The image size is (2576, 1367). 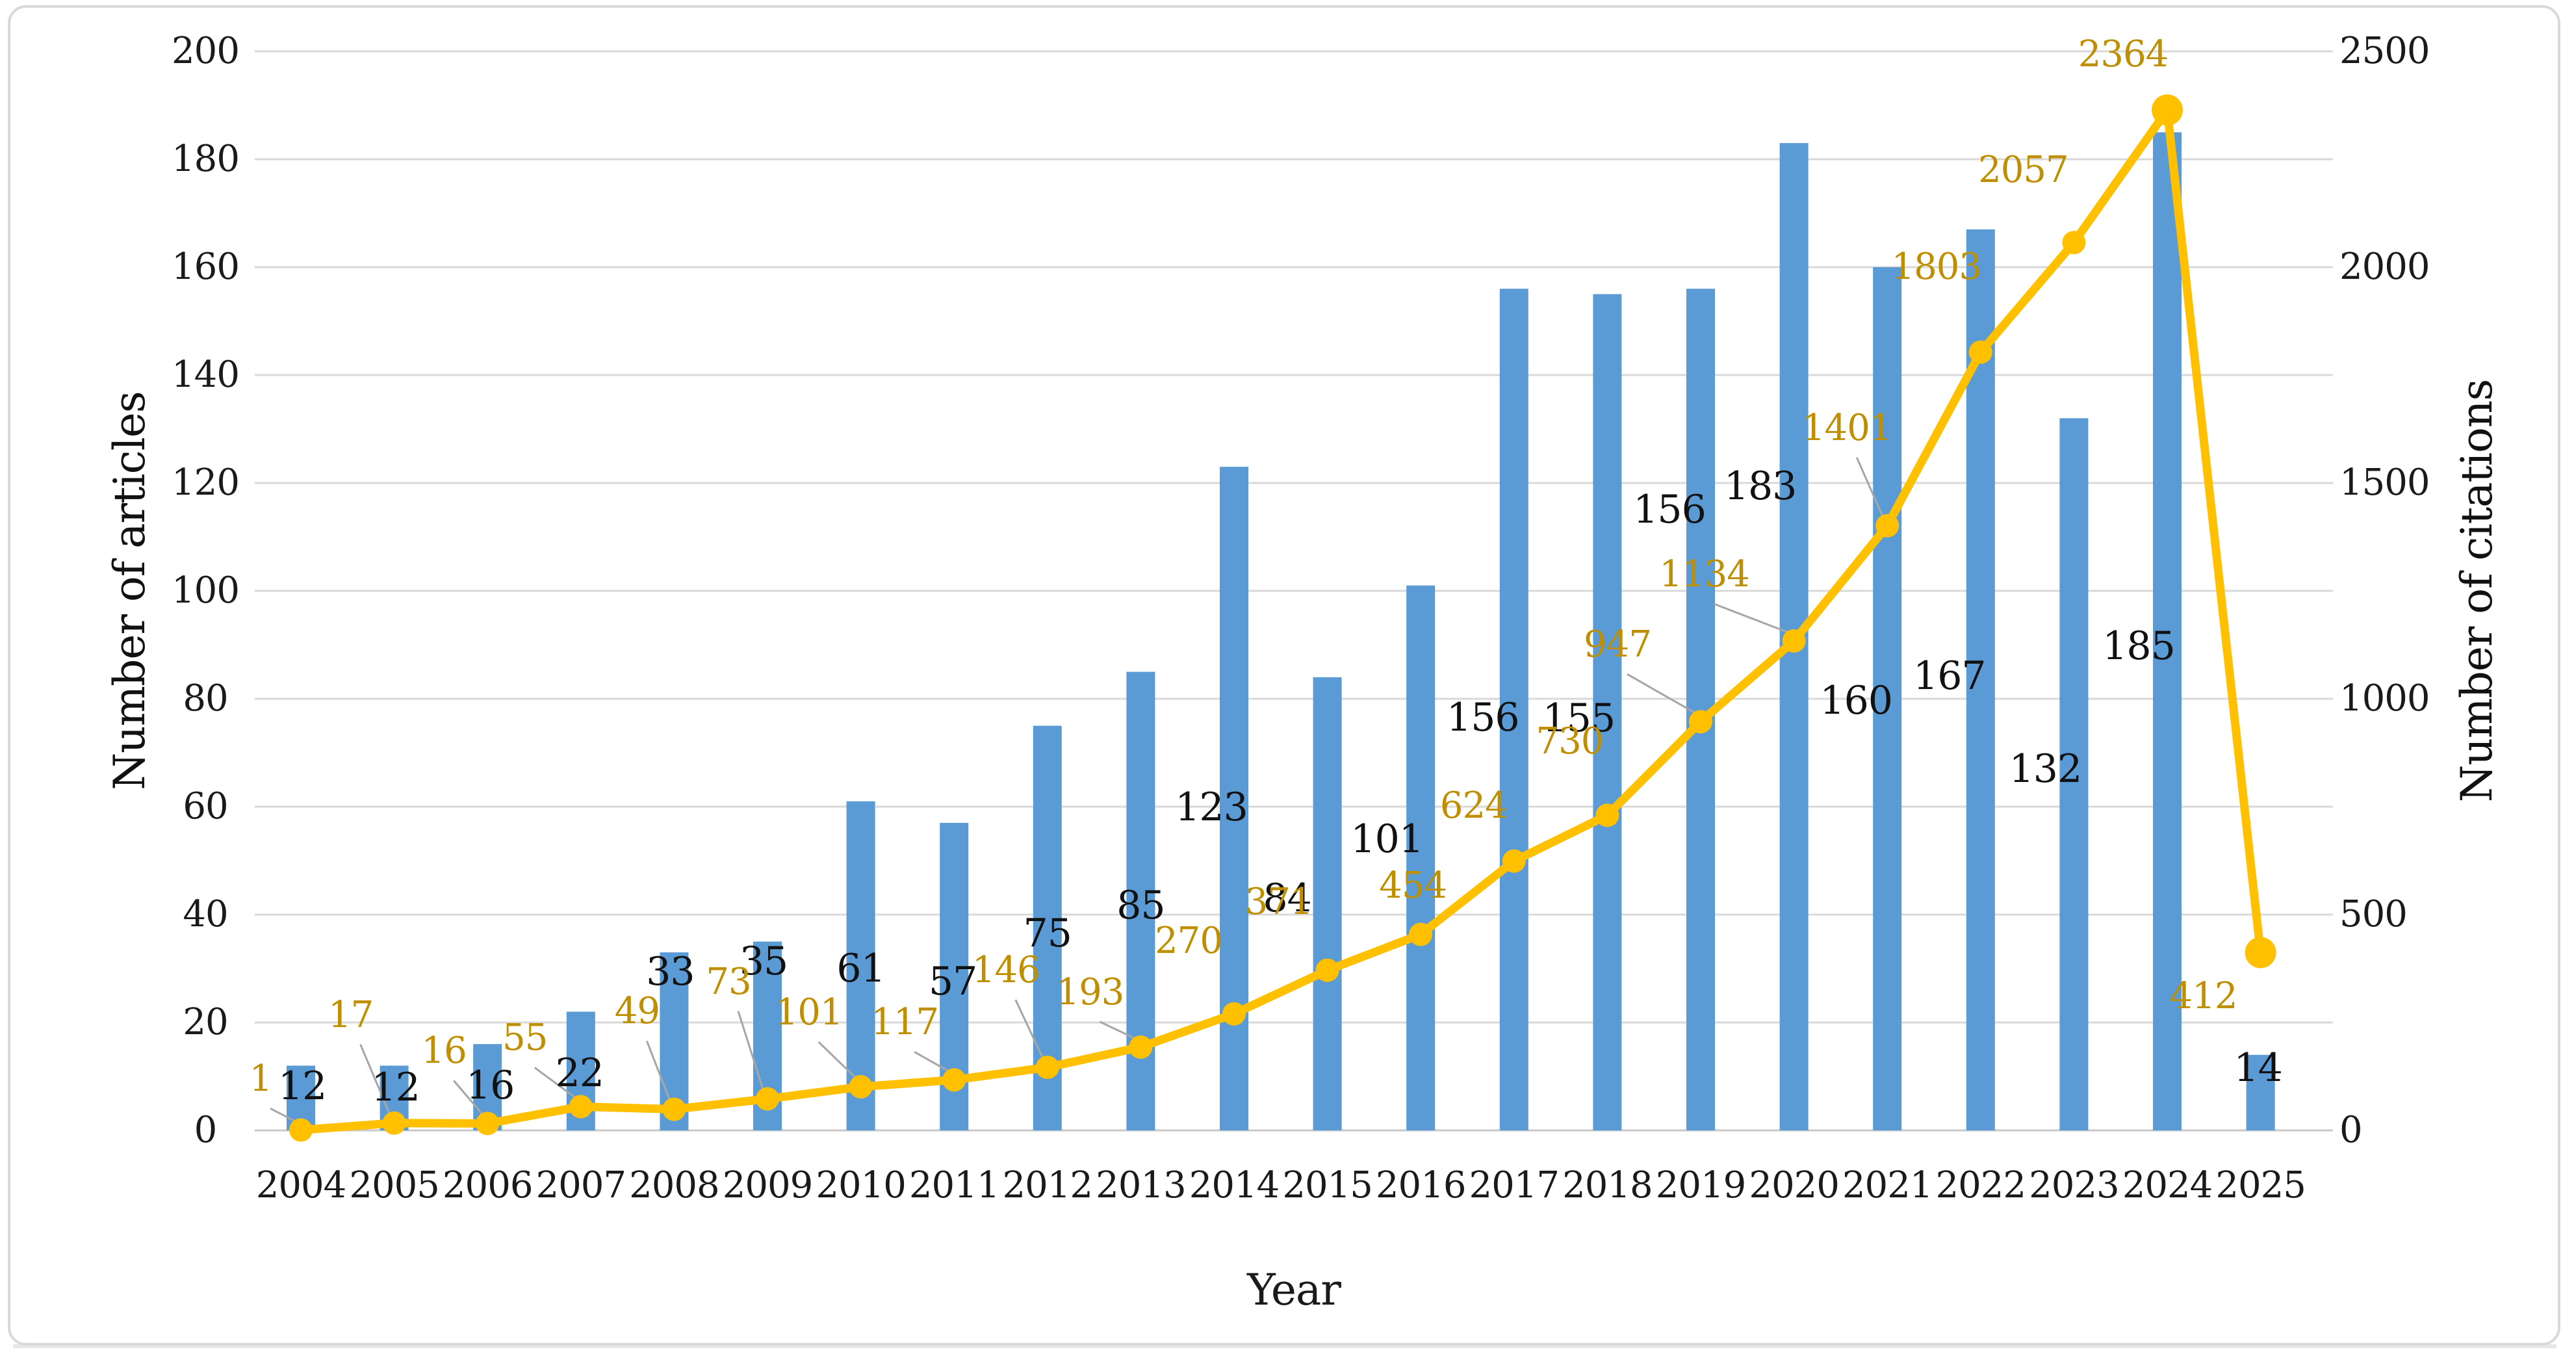 What do you see at coordinates (206, 698) in the screenshot?
I see `left-axis-tick-80: 80` at bounding box center [206, 698].